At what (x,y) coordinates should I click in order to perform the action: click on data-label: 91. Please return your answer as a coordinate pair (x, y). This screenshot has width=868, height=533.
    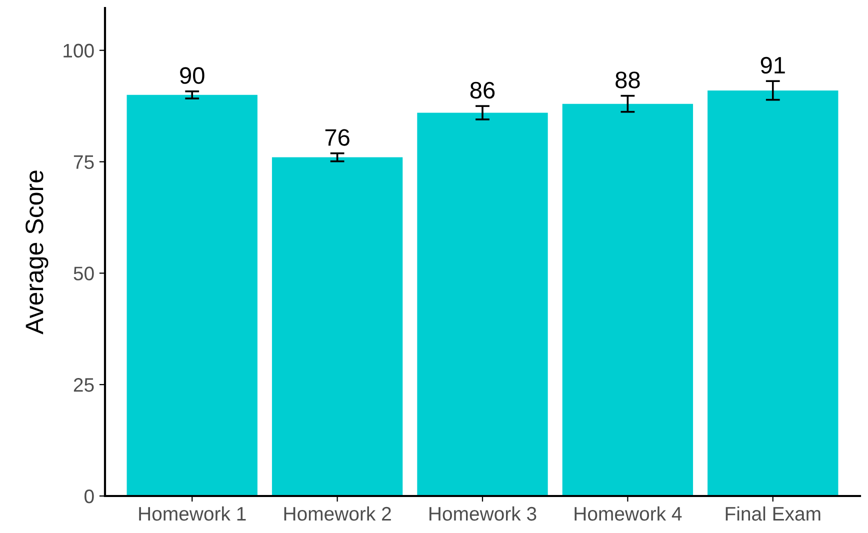
    Looking at the image, I should click on (772, 65).